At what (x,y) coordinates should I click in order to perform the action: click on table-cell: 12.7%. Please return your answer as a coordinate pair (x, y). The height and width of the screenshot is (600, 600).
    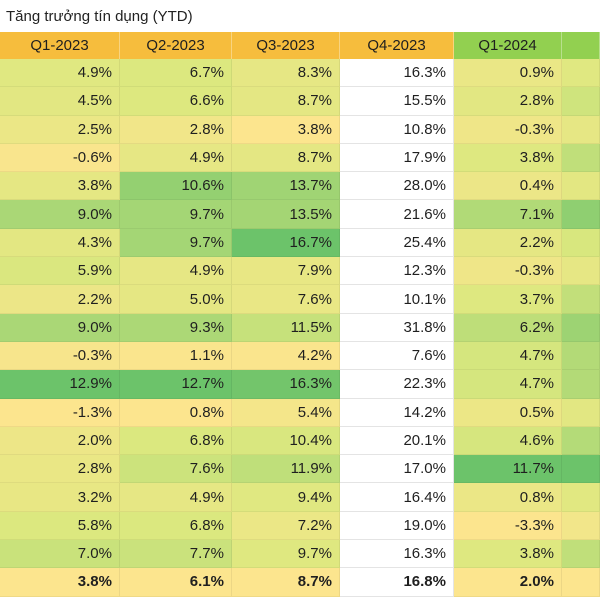
    Looking at the image, I should click on (176, 384).